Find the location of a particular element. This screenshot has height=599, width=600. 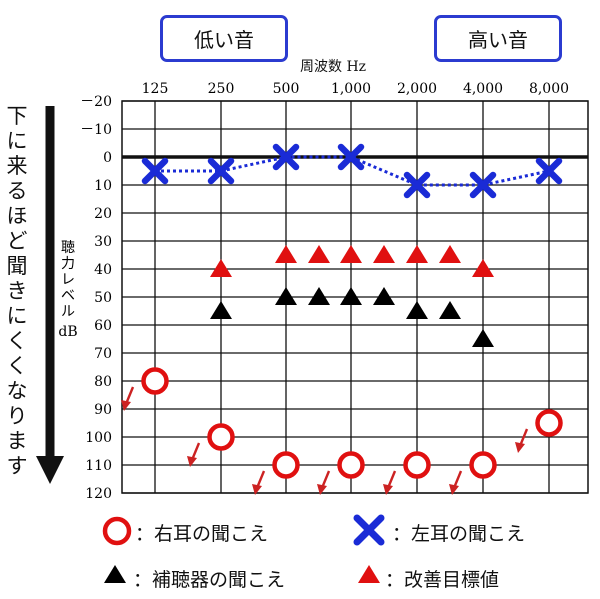

y-tick-label: 90 is located at coordinates (103, 410).